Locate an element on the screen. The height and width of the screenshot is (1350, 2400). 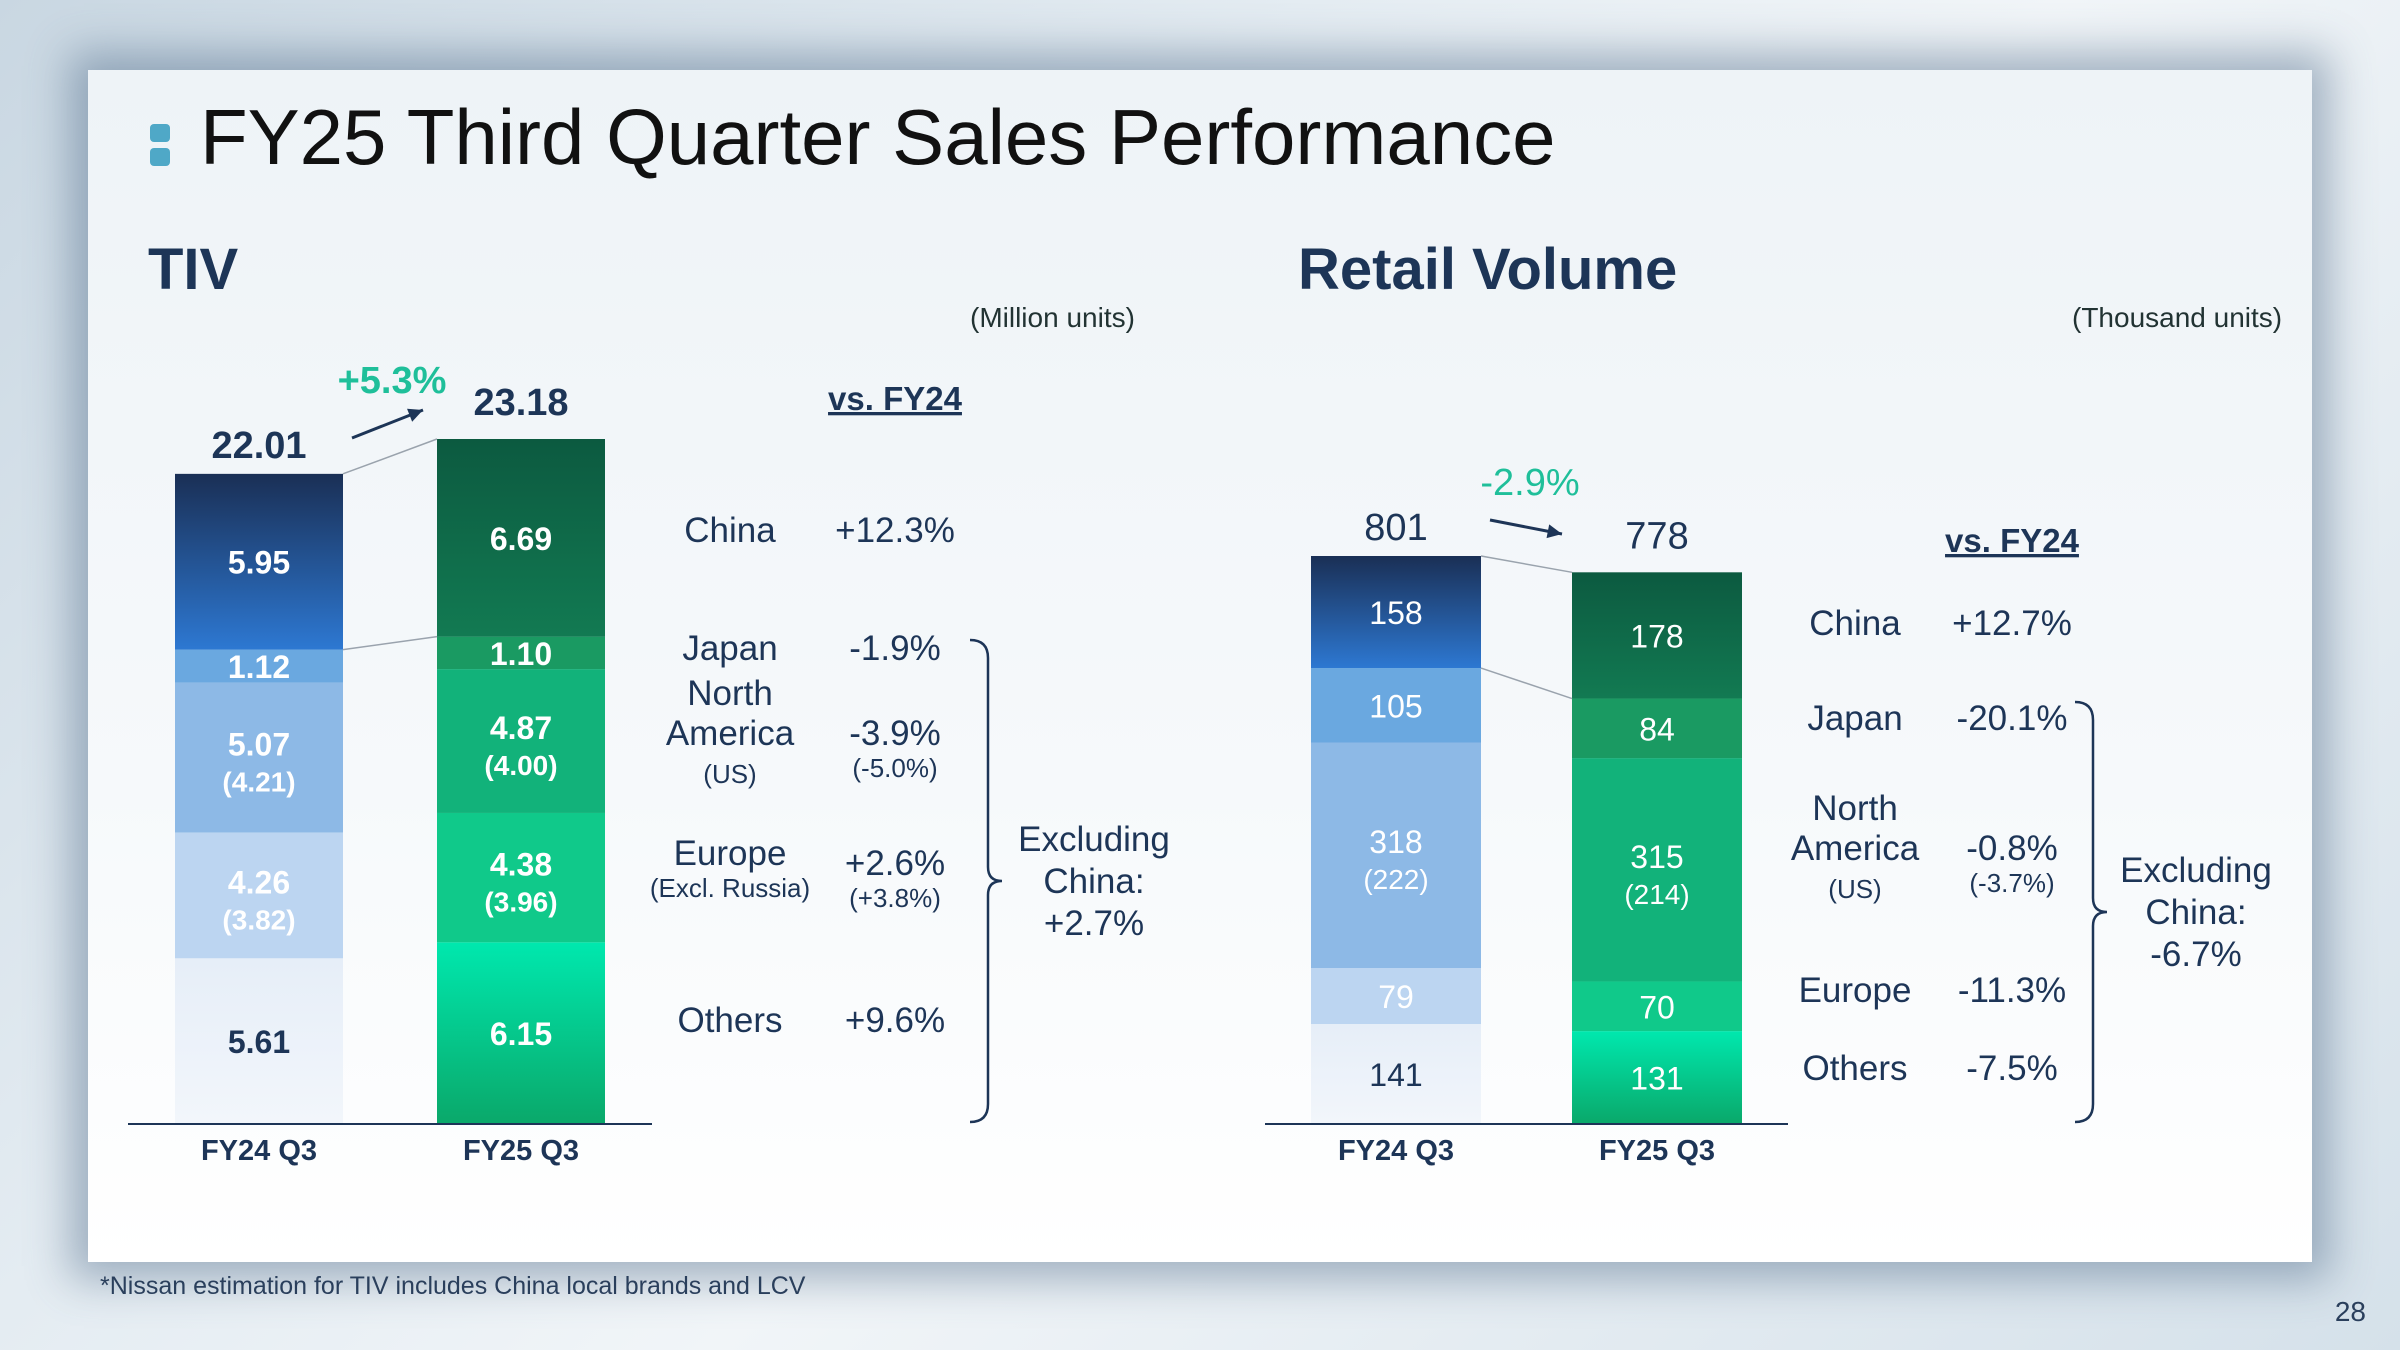
bar-label: 105 is located at coordinates (1395, 706).